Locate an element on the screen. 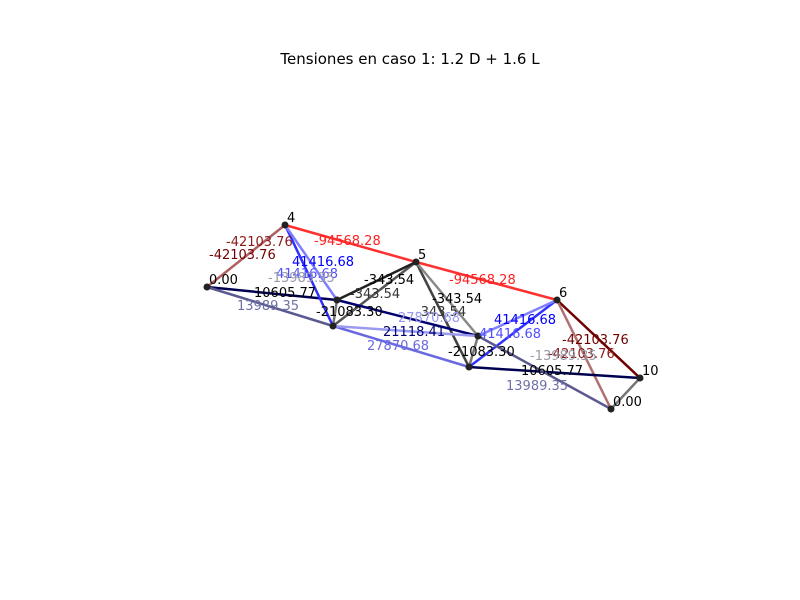 This screenshot has height=600, width=800. stress-label: 21118.41 is located at coordinates (414, 332).